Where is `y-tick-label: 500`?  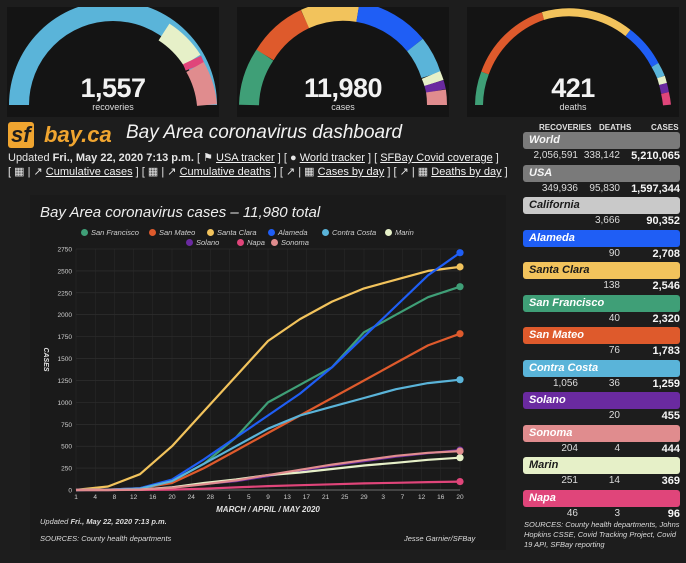
y-tick-label: 500 is located at coordinates (66, 447).